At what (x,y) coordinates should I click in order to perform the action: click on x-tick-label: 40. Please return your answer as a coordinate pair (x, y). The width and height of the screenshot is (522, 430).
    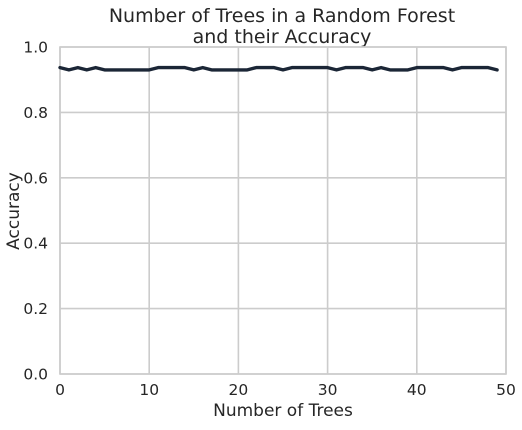
    Looking at the image, I should click on (417, 390).